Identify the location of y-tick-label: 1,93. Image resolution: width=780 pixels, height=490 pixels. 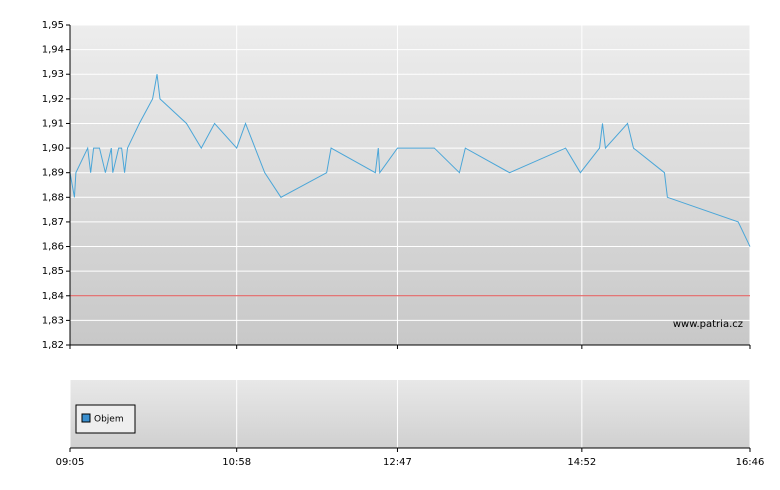
(53, 74).